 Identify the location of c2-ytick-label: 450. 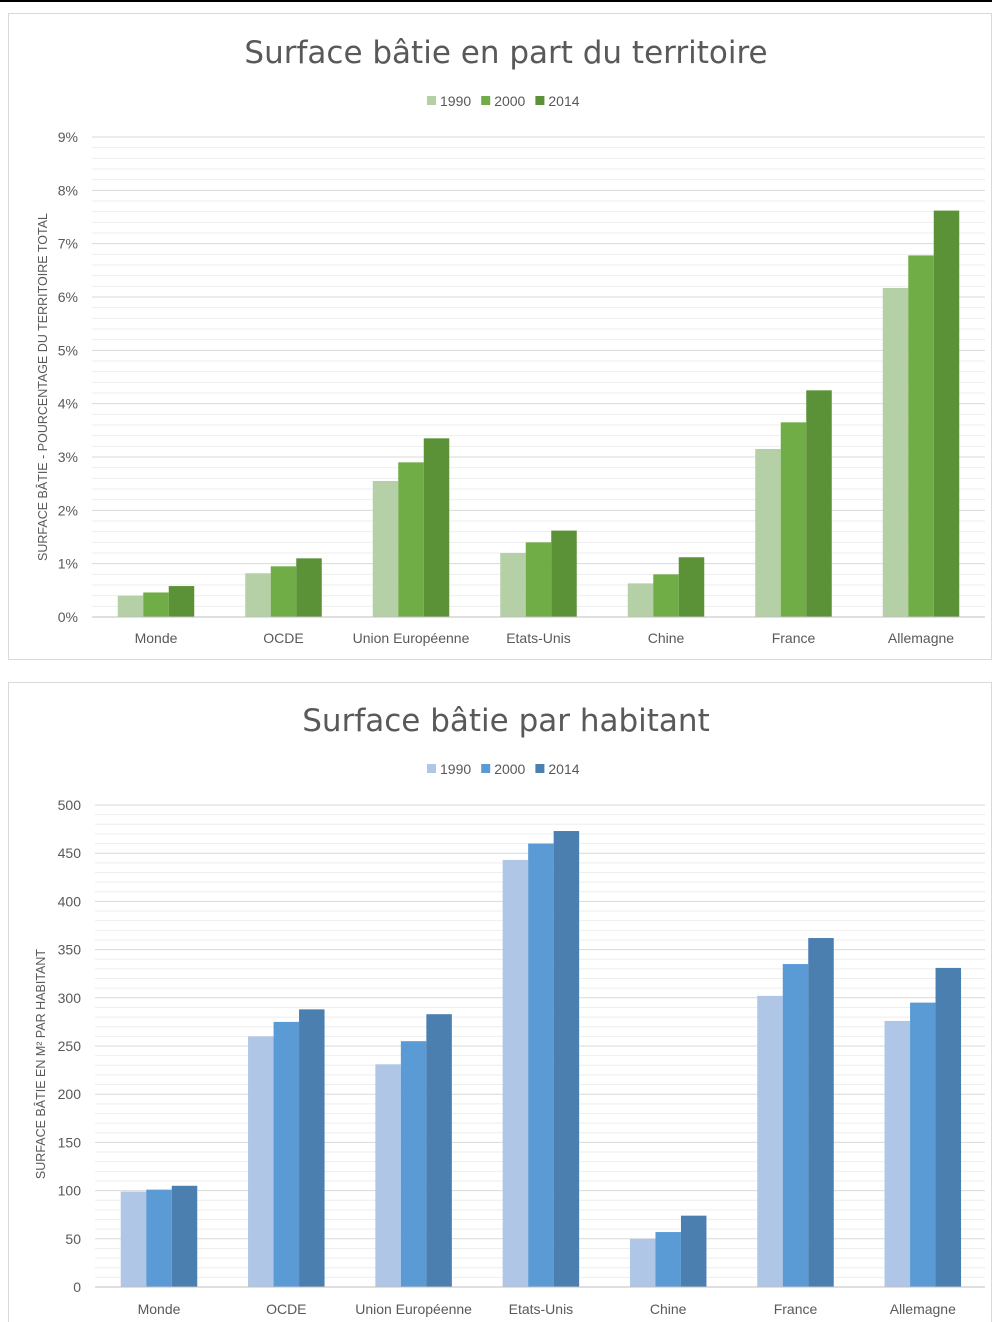
(70, 853).